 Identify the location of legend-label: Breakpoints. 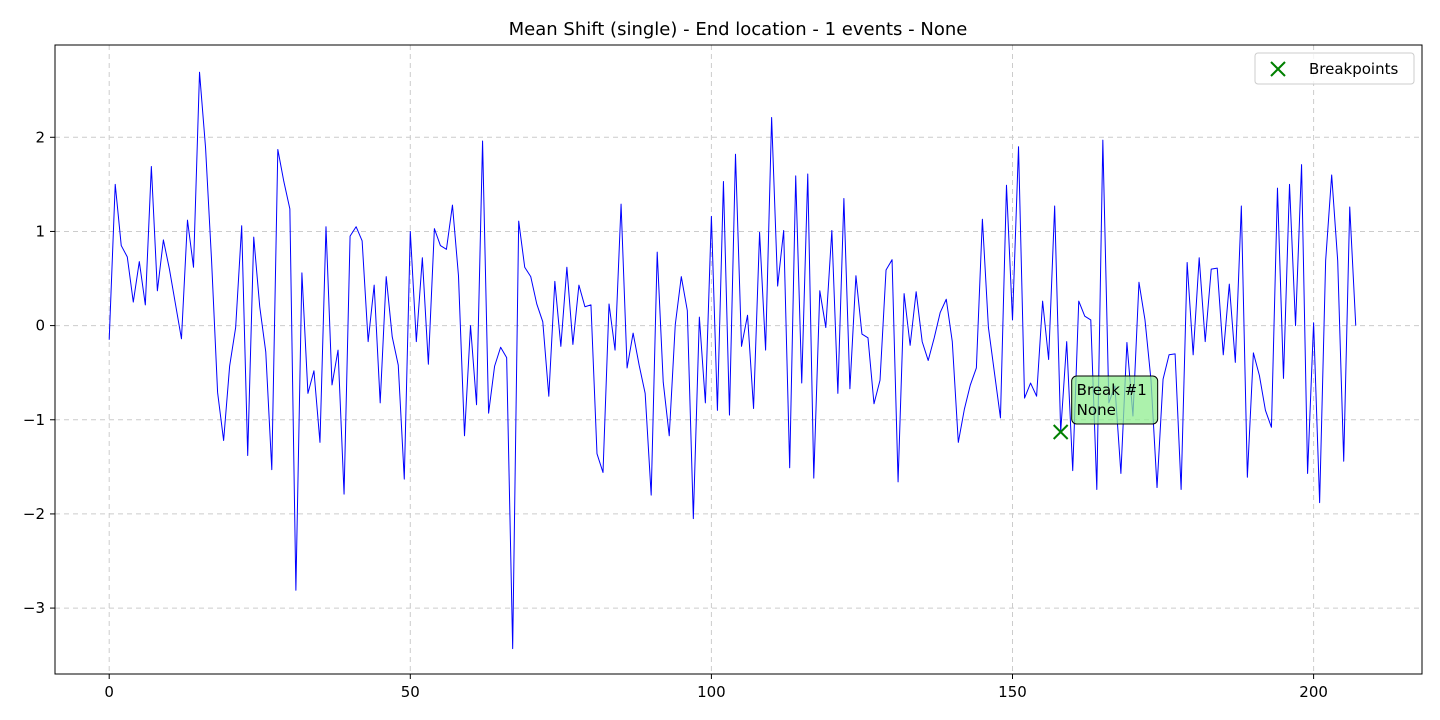
(1353, 69).